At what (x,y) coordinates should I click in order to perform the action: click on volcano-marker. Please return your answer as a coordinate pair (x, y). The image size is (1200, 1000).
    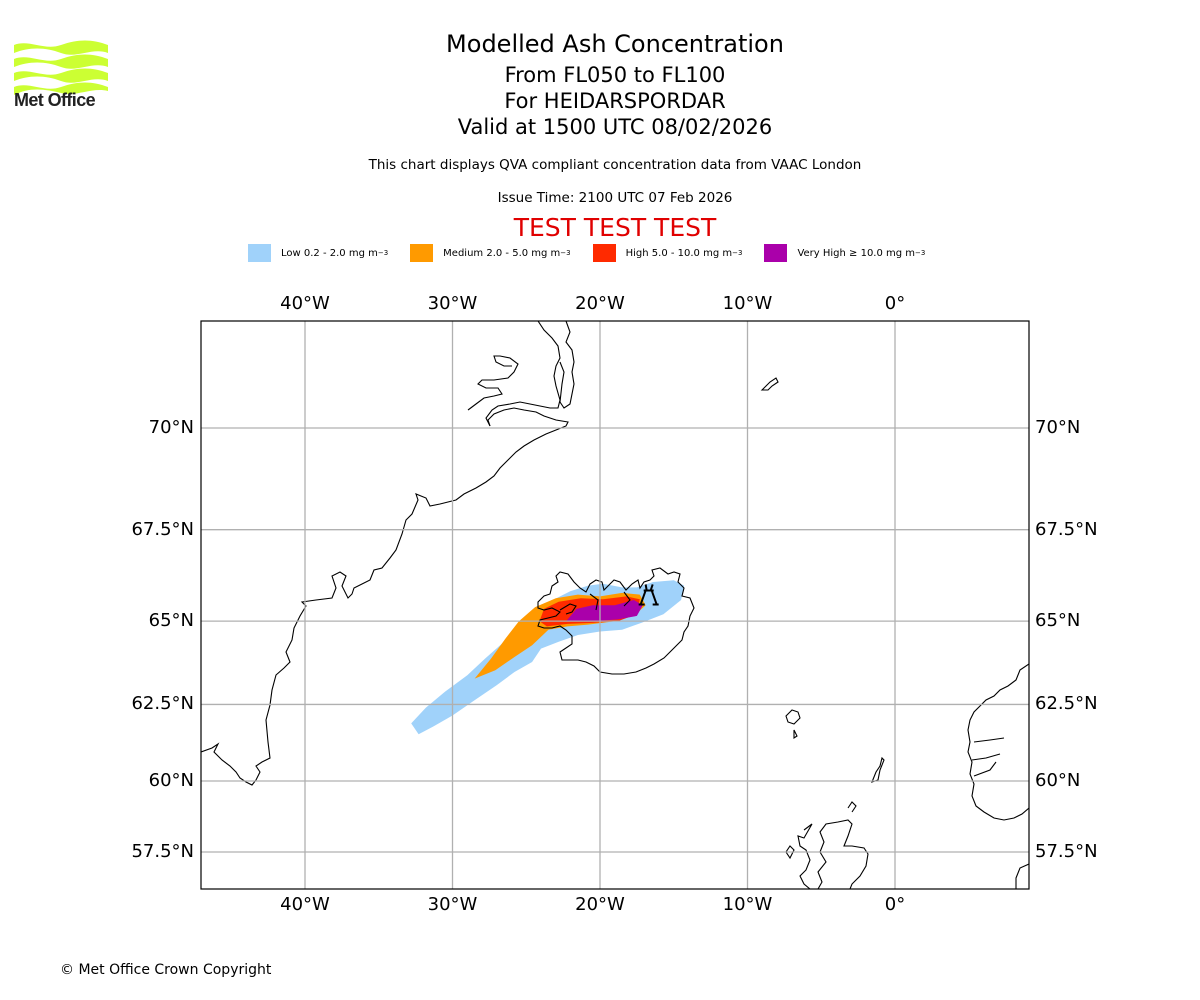
    Looking at the image, I should click on (648, 595).